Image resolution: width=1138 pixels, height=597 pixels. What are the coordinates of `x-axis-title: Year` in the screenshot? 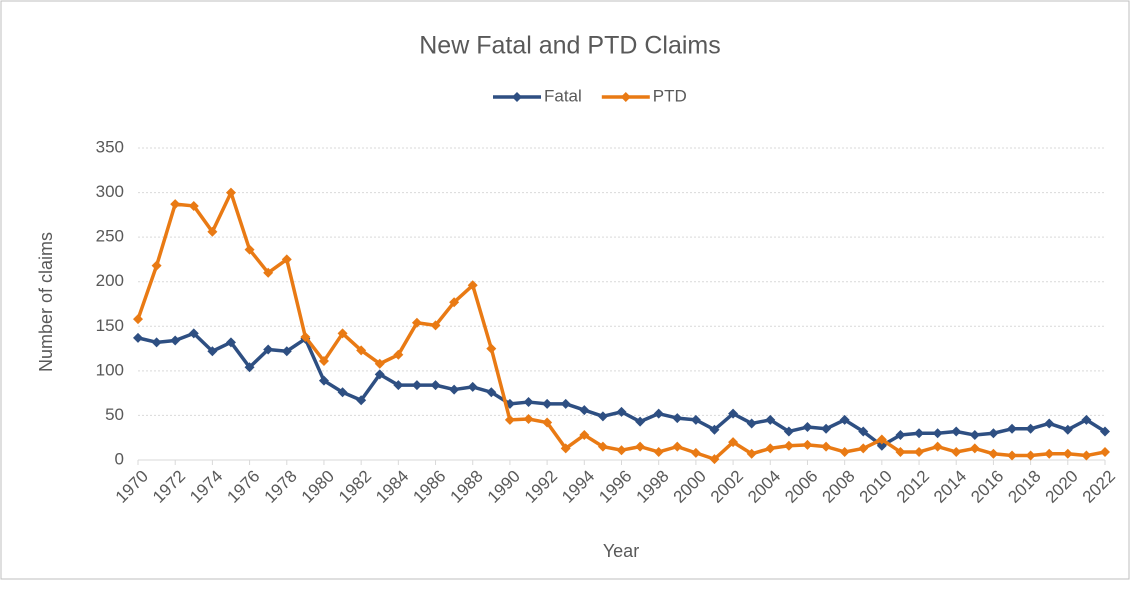 It's located at (621, 551).